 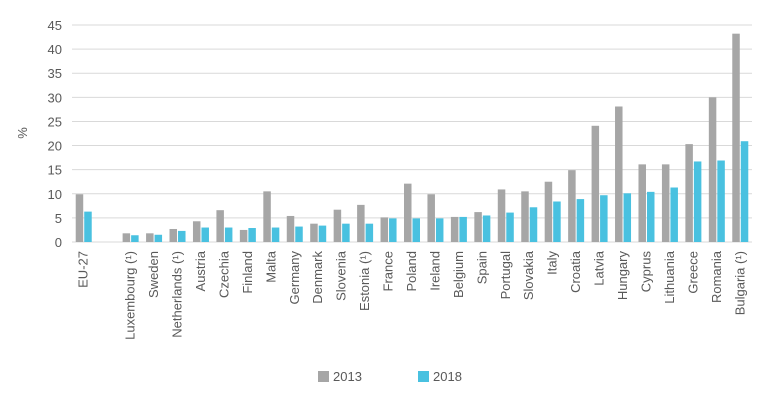 I want to click on x-tick-label: Denmark, so click(x=317, y=277).